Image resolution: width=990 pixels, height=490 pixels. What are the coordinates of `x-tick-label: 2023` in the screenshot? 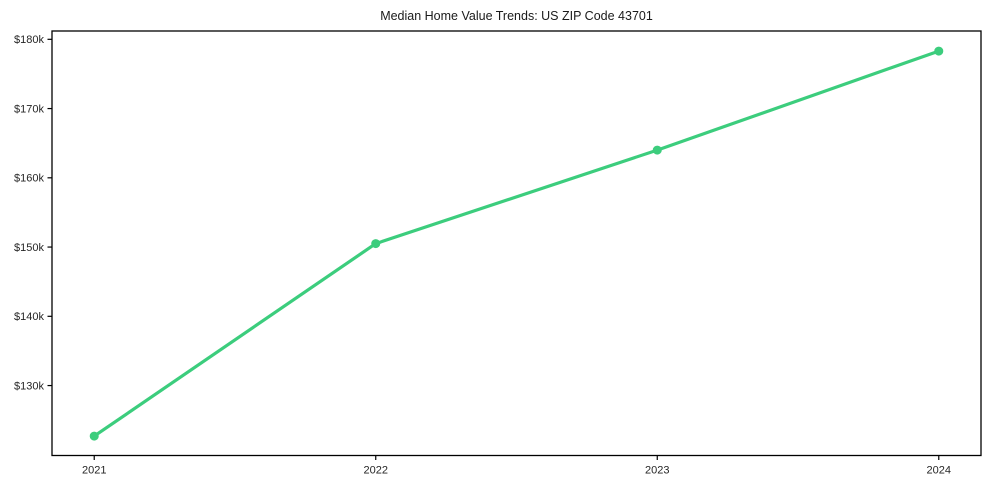 It's located at (657, 471).